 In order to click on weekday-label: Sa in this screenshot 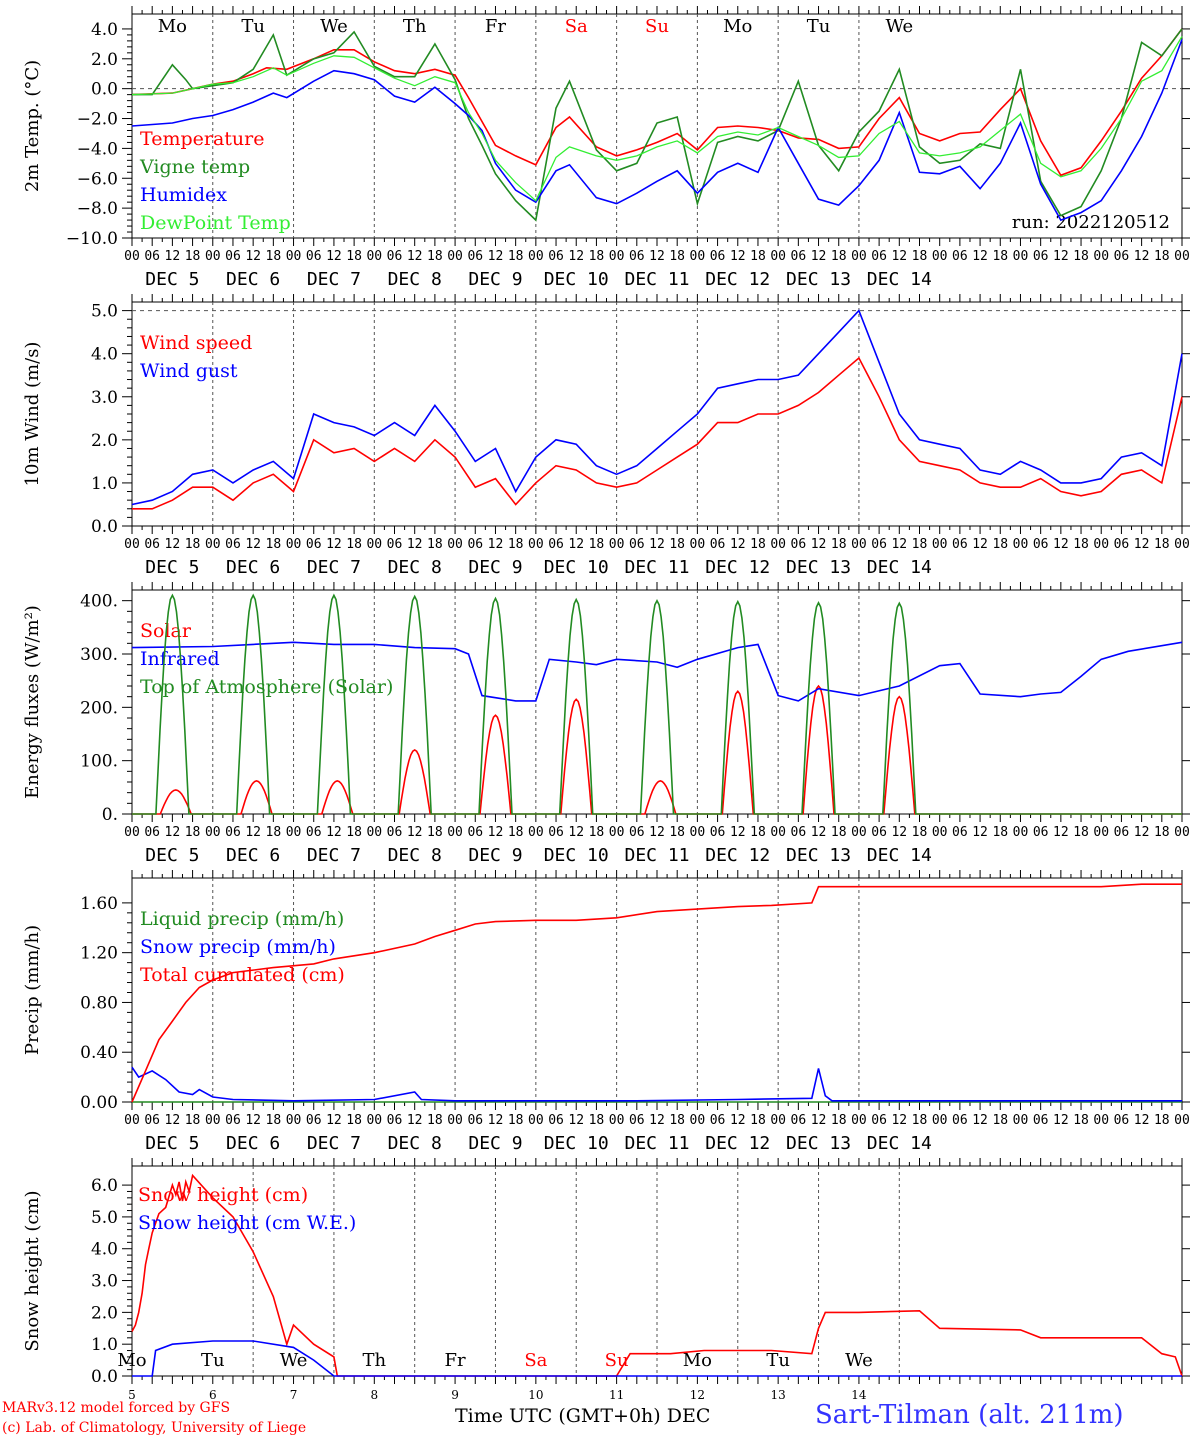, I will do `click(576, 26)`.